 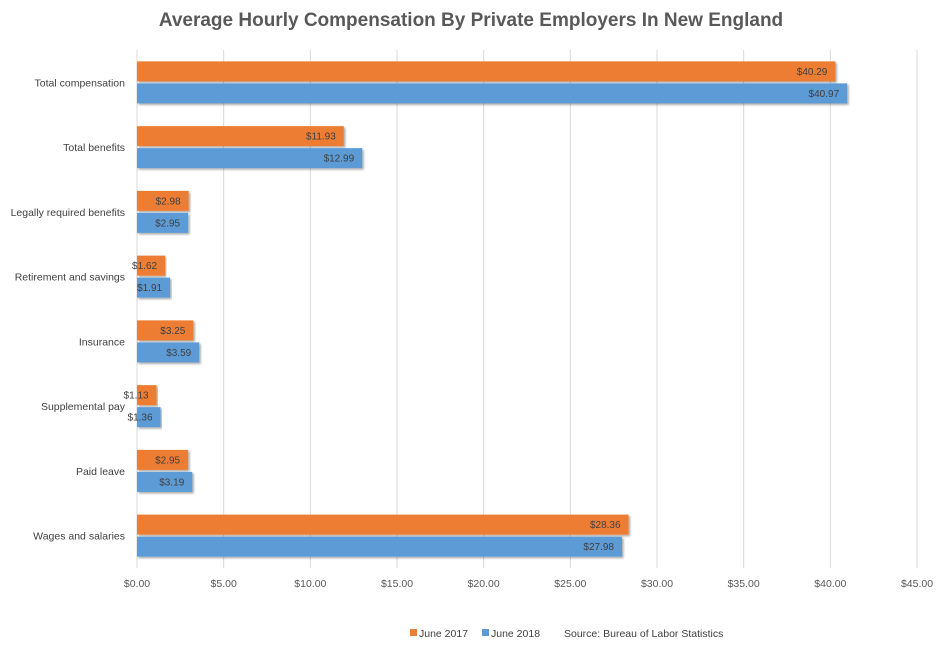 What do you see at coordinates (598, 547) in the screenshot?
I see `data-label: $27.98` at bounding box center [598, 547].